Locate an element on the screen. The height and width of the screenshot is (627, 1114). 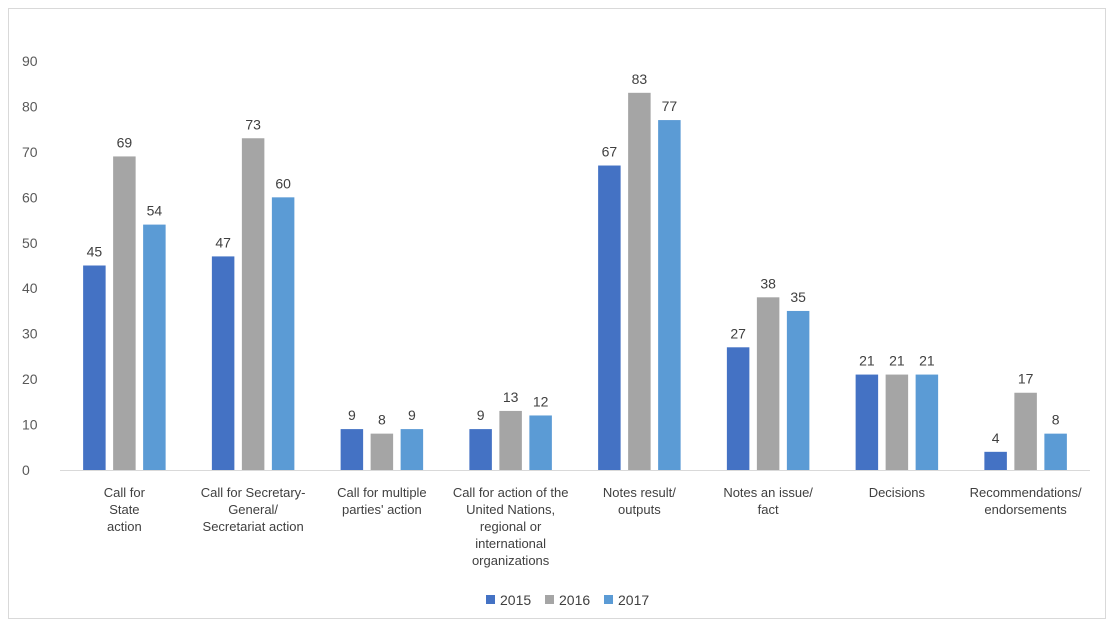
data-label: 45 is located at coordinates (95, 252).